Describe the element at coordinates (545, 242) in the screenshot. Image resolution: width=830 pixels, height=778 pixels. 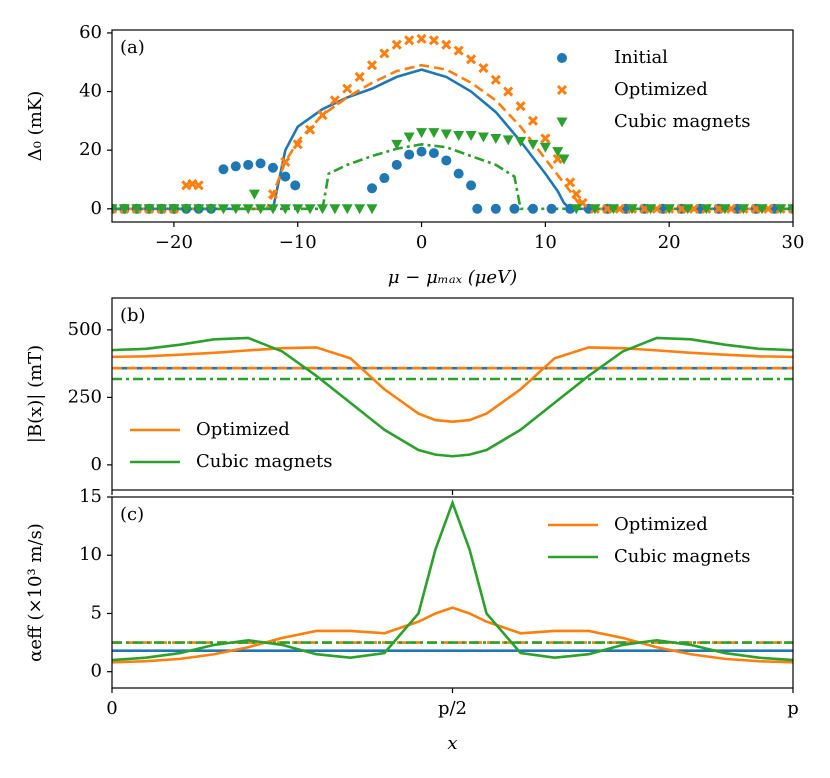
I see `x-tick-label: 10` at that location.